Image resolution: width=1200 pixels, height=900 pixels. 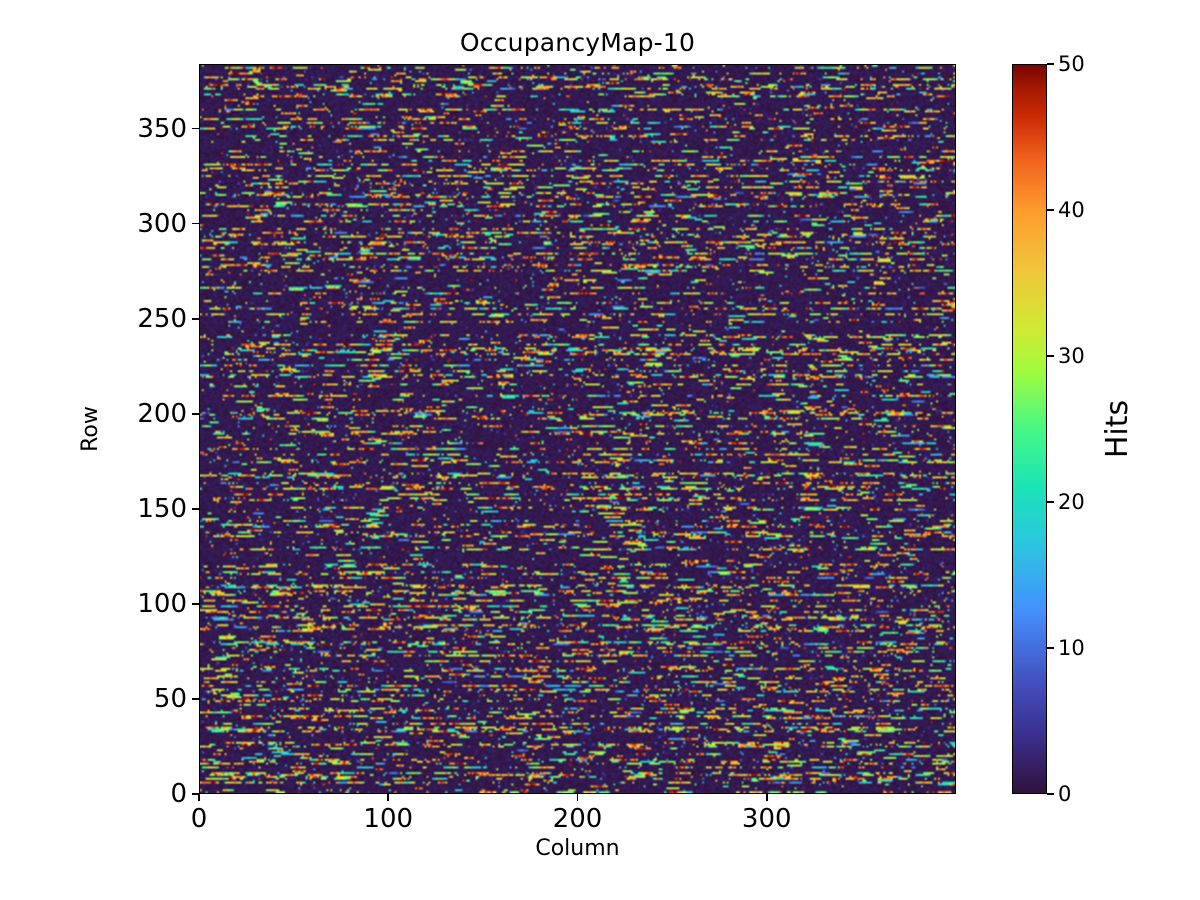 I want to click on y-tick-label: 0, so click(x=178, y=794).